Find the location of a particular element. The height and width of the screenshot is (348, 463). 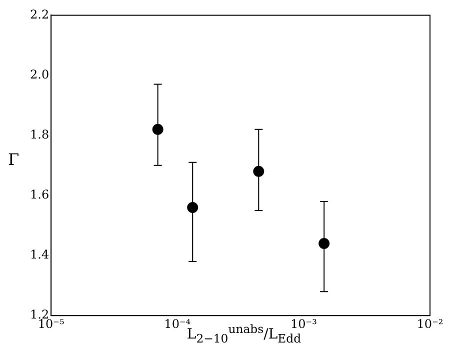

x-tick-label: 10⁻² is located at coordinates (430, 323).